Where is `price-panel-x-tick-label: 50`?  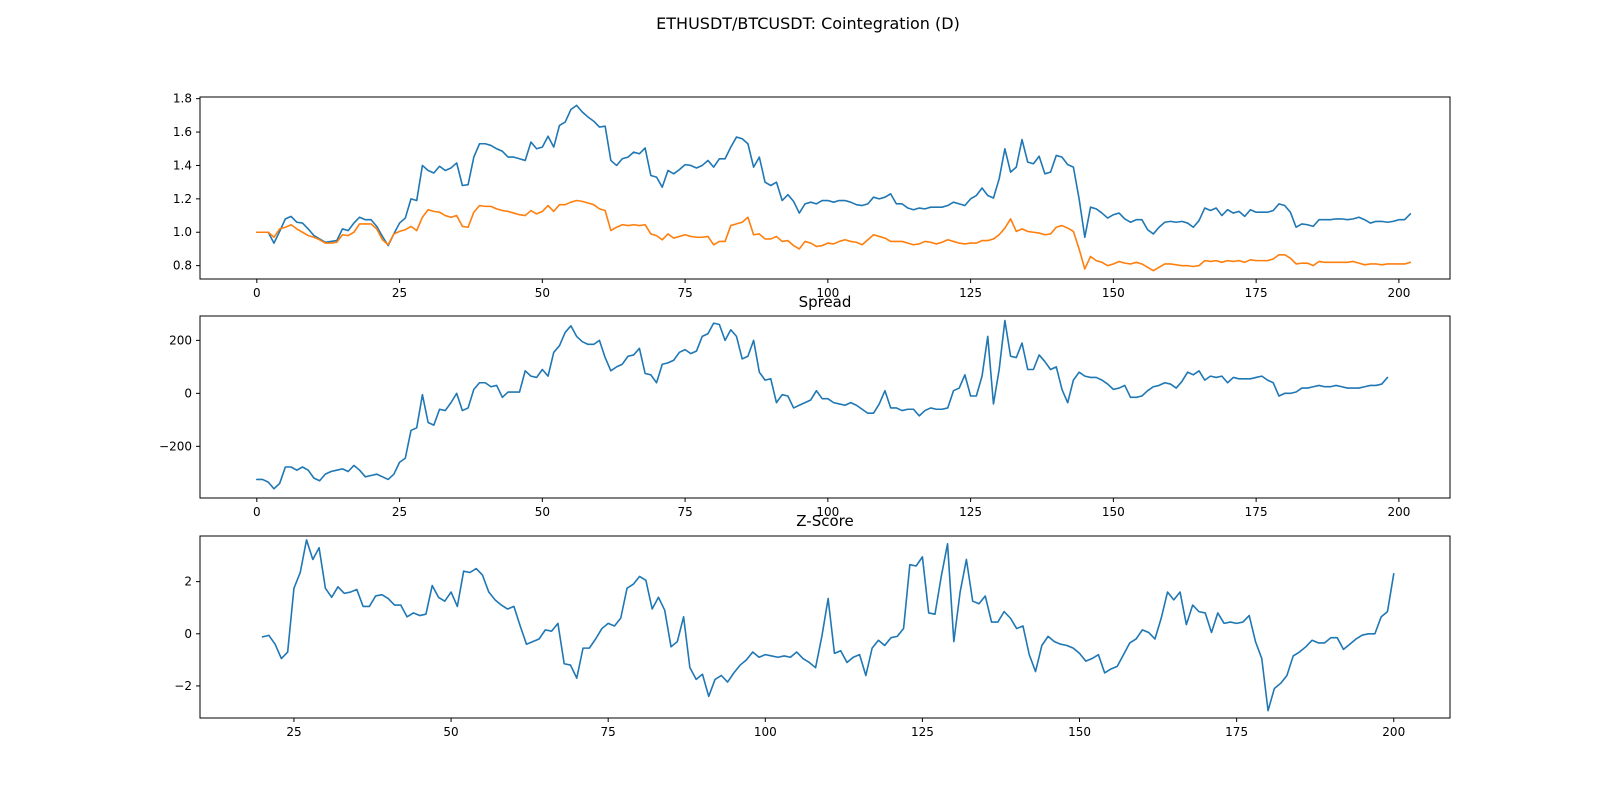 price-panel-x-tick-label: 50 is located at coordinates (542, 293).